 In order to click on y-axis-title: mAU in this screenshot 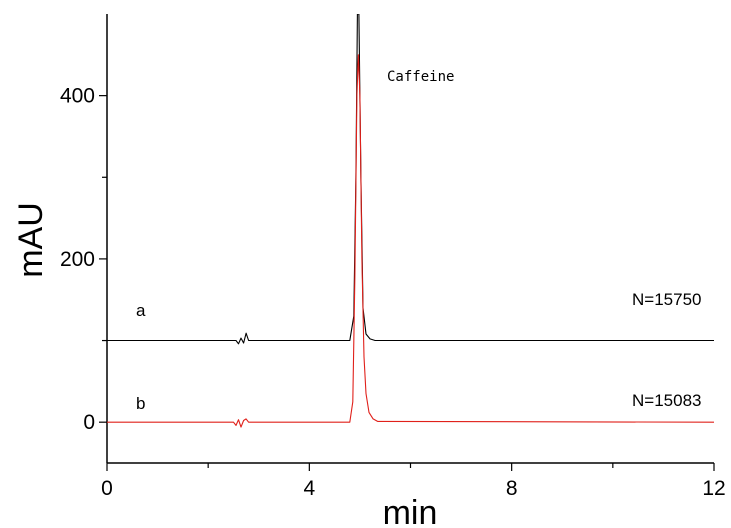, I will do `click(31, 240)`.